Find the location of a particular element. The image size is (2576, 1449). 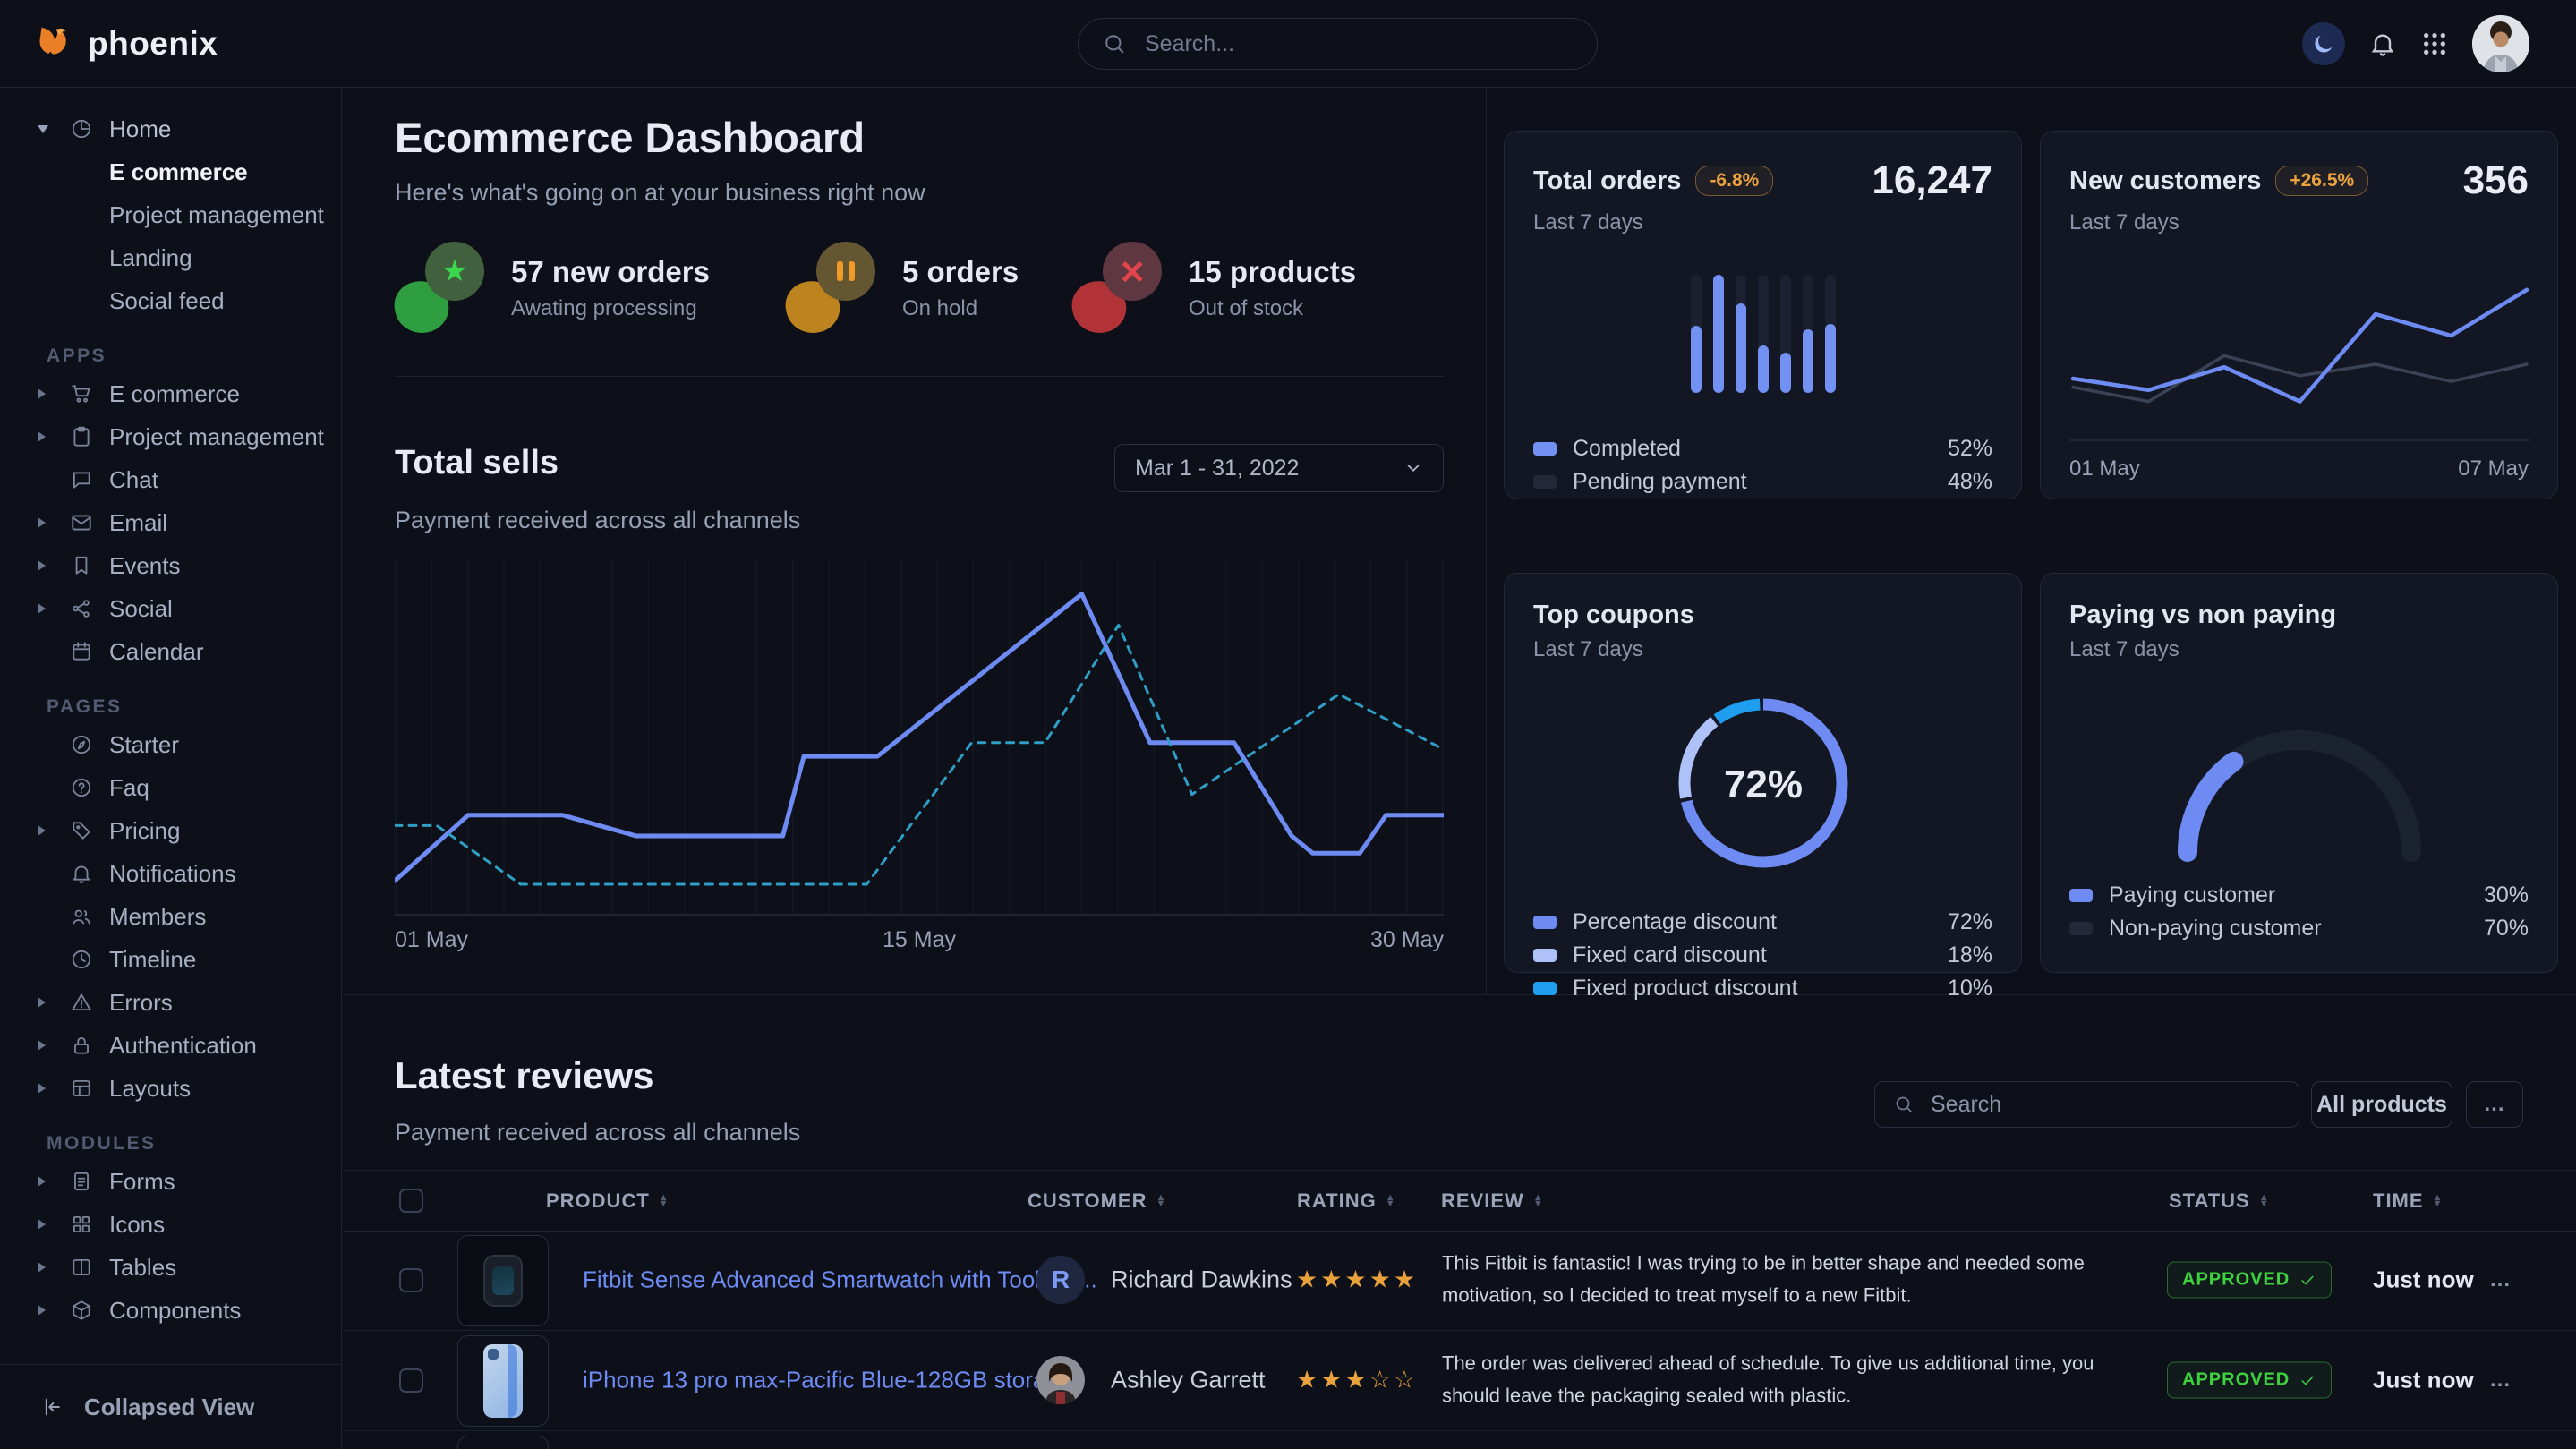

sidebar-item-icons: Icons is located at coordinates (170, 1224).